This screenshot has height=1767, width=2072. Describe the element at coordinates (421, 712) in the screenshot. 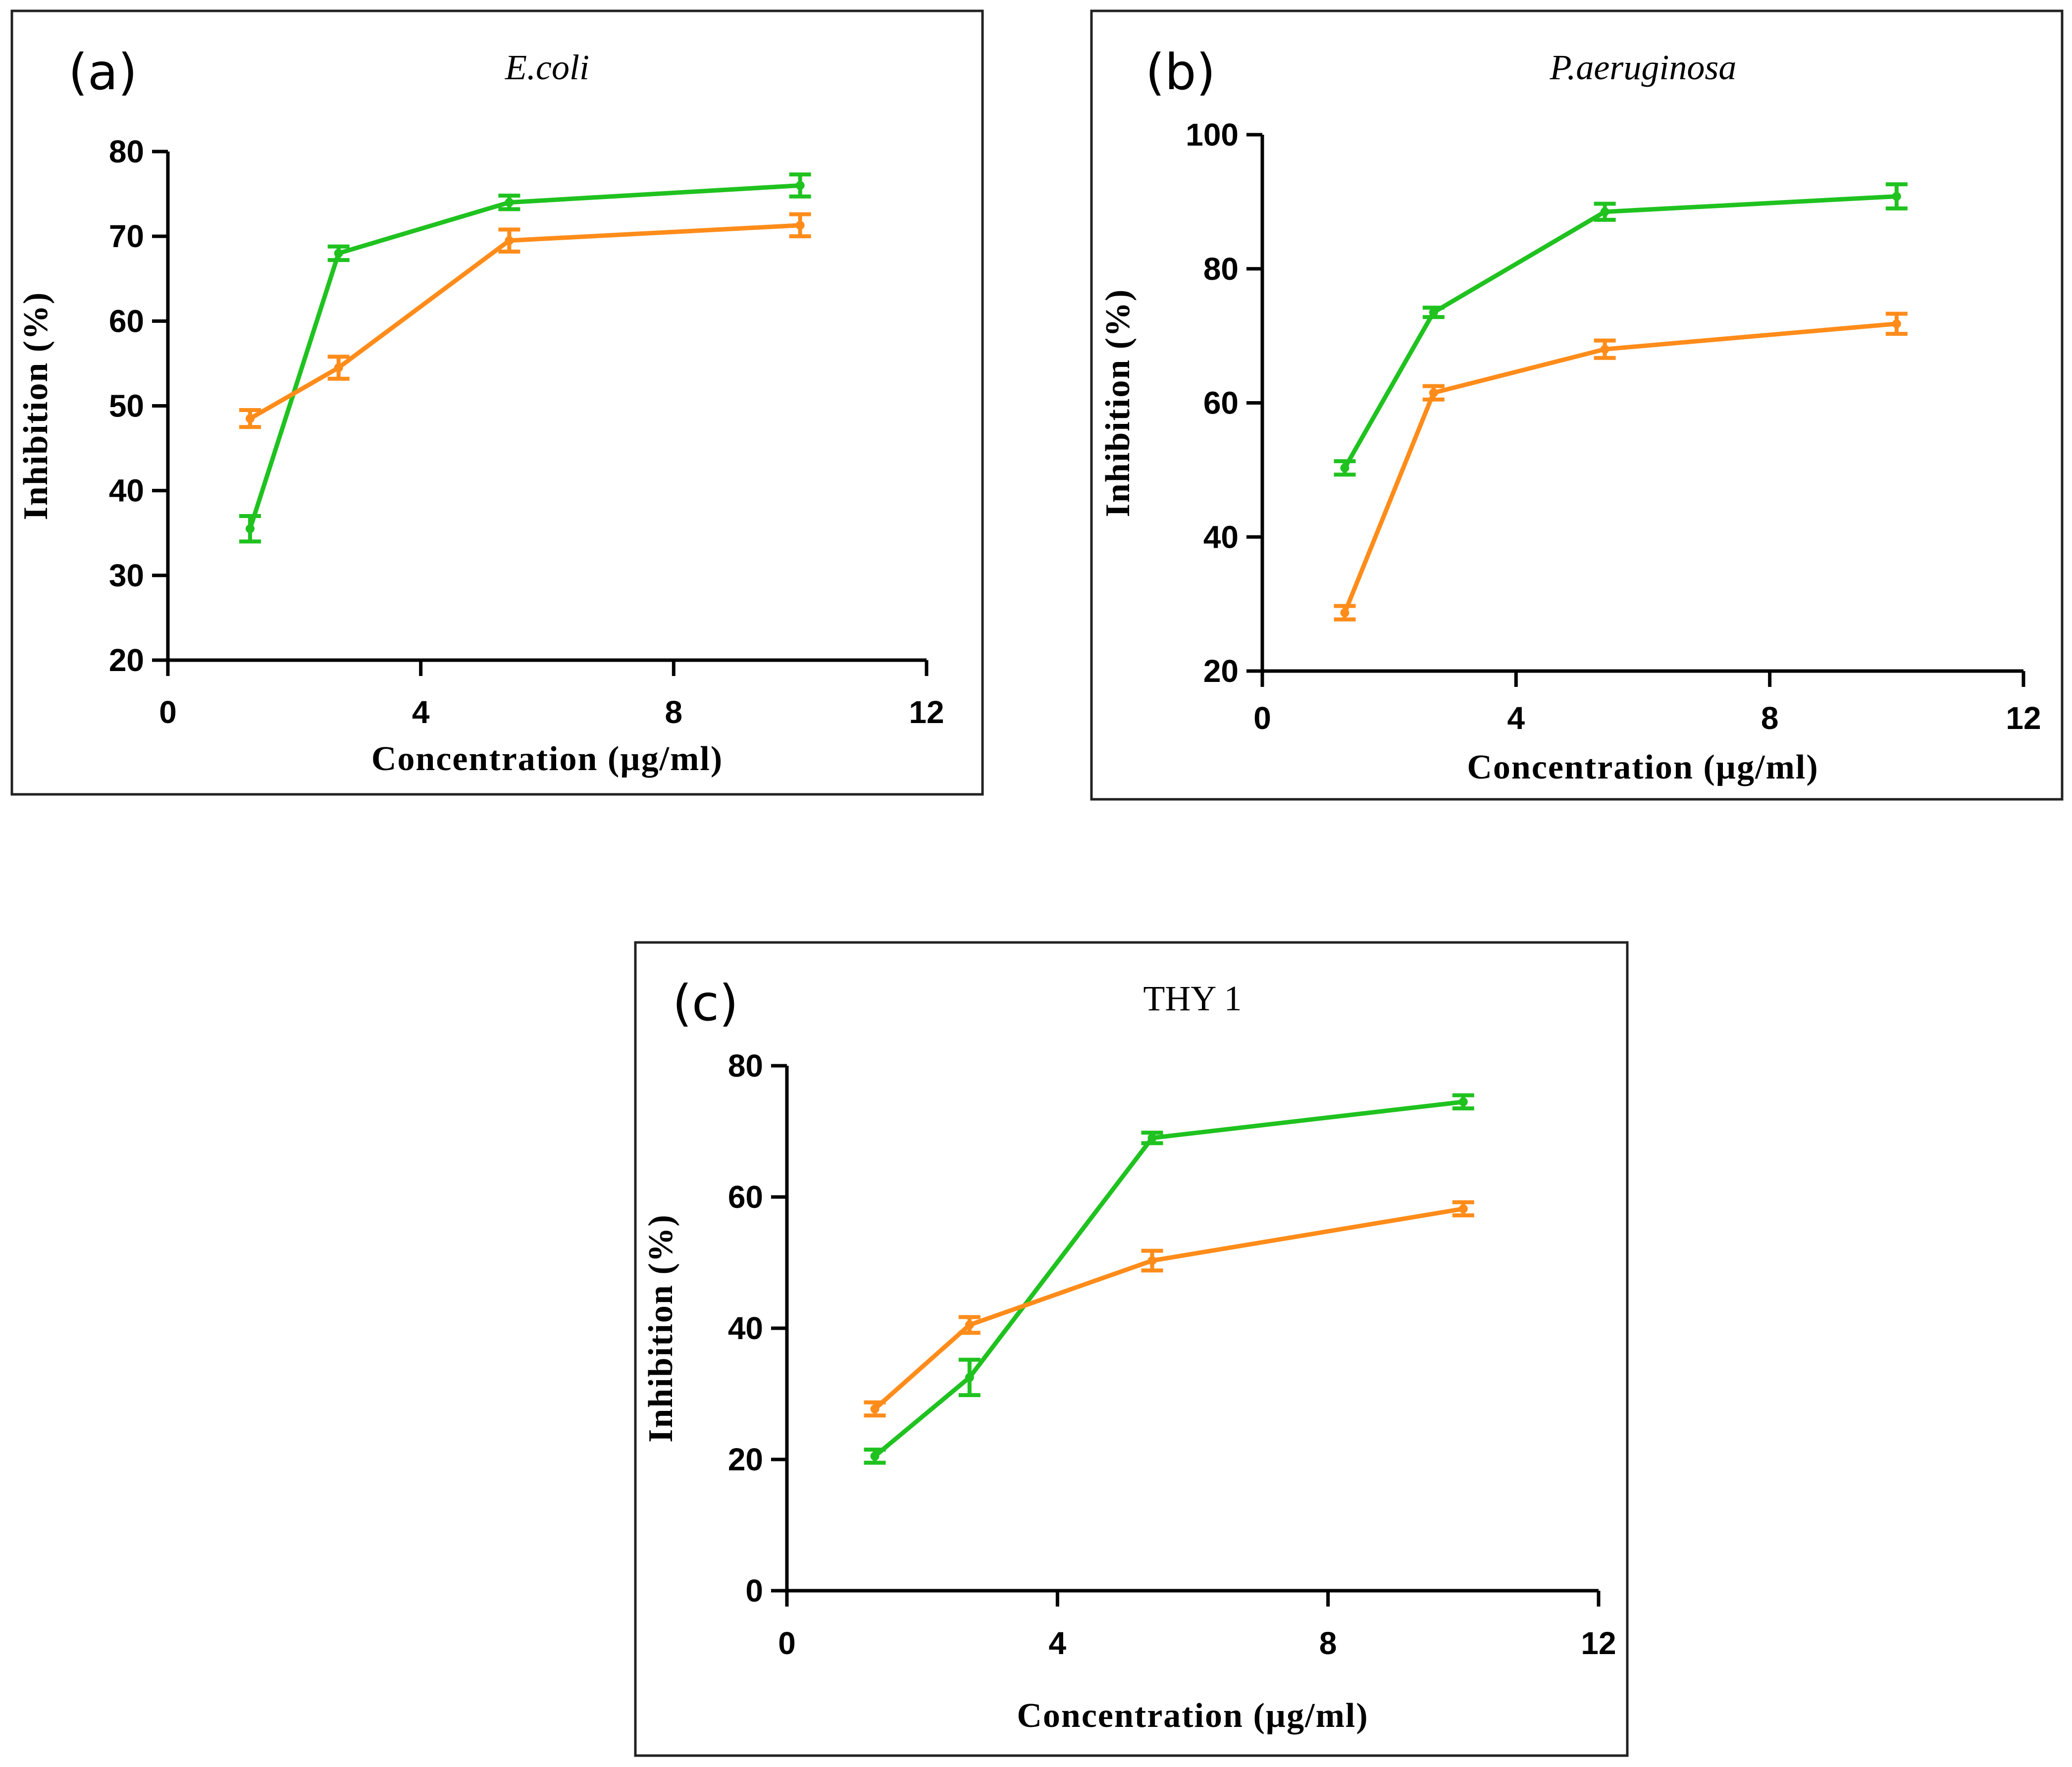

I see `x-tick-label-a: 4` at that location.